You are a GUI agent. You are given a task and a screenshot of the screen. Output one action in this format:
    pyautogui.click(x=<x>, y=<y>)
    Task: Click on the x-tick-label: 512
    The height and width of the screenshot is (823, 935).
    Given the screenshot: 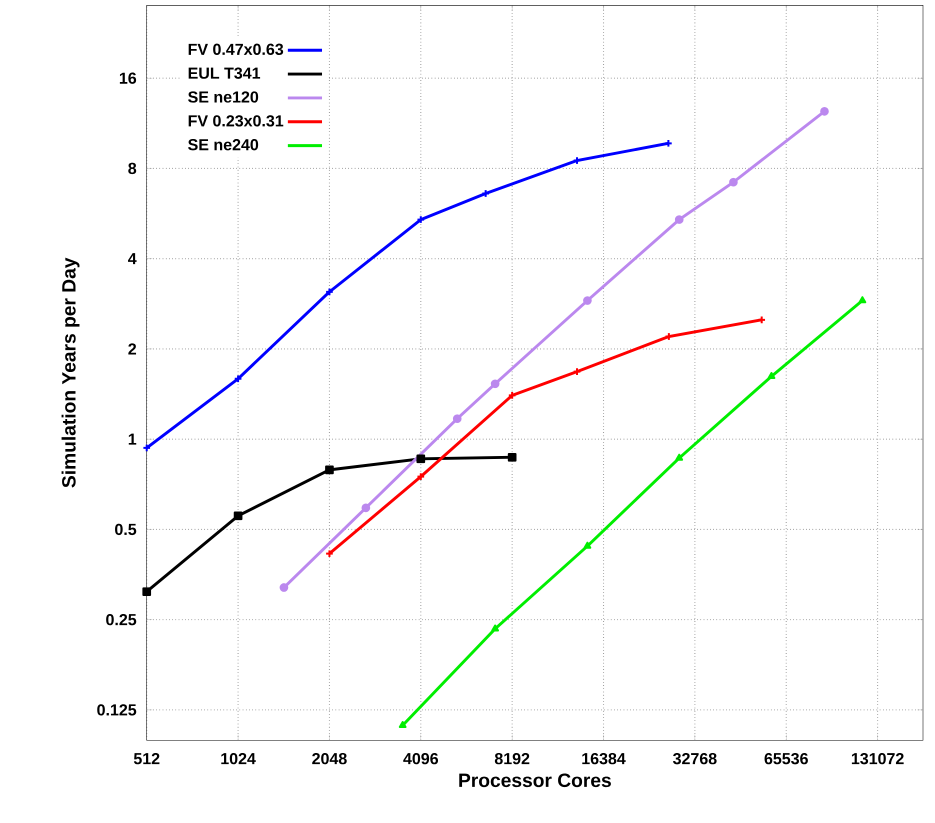 What is the action you would take?
    pyautogui.click(x=147, y=758)
    